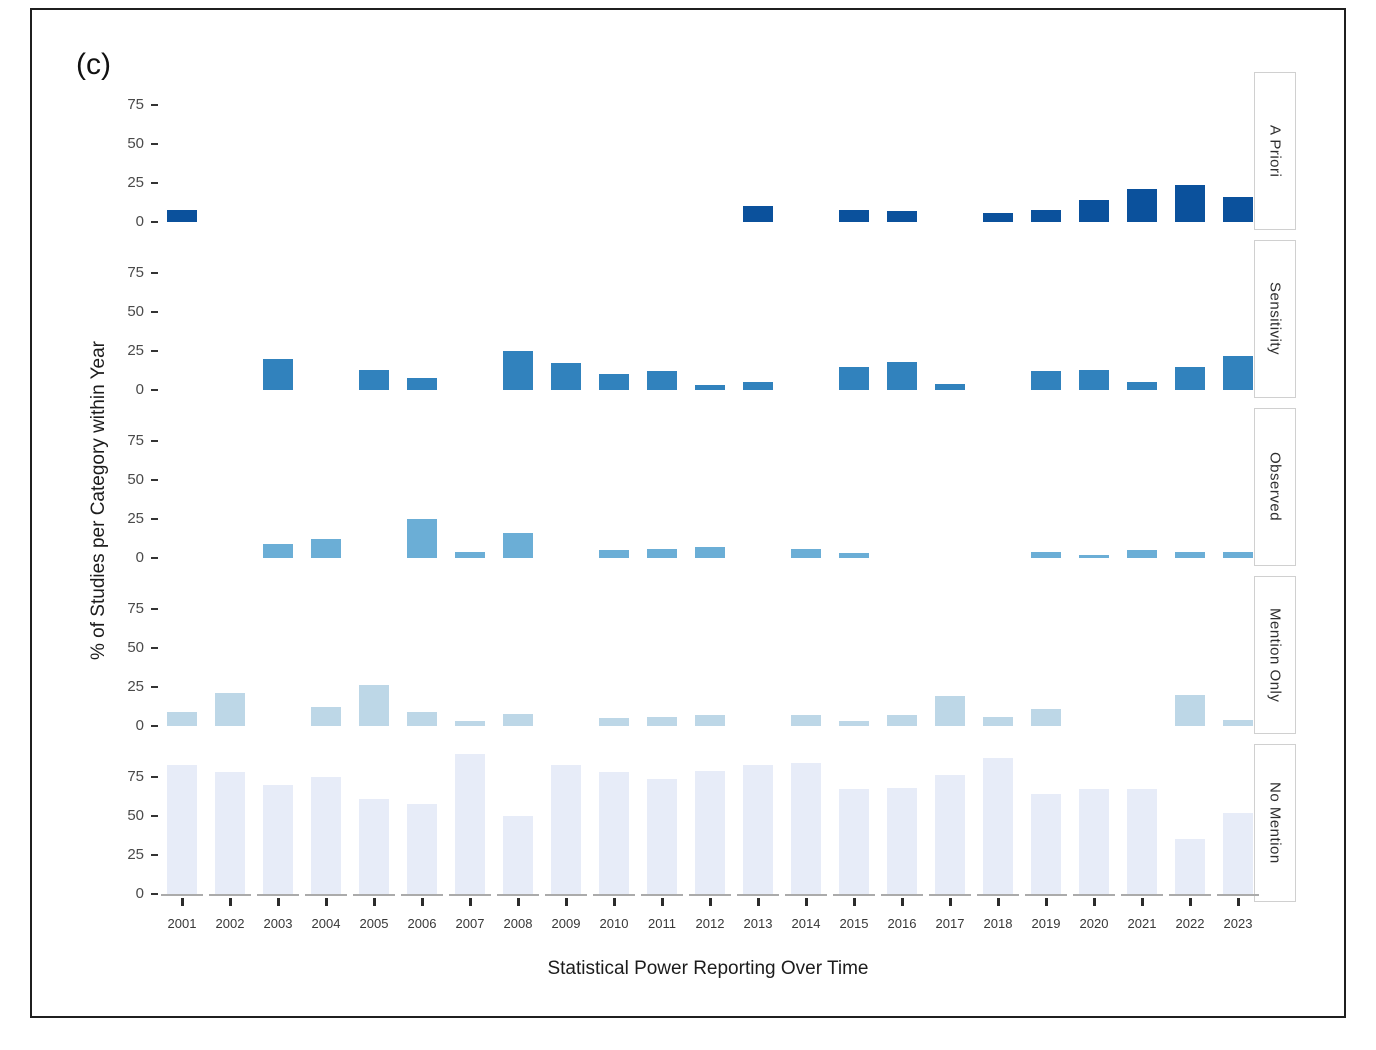 The width and height of the screenshot is (1376, 1050). What do you see at coordinates (374, 379) in the screenshot?
I see `bar-sensitivity-2005` at bounding box center [374, 379].